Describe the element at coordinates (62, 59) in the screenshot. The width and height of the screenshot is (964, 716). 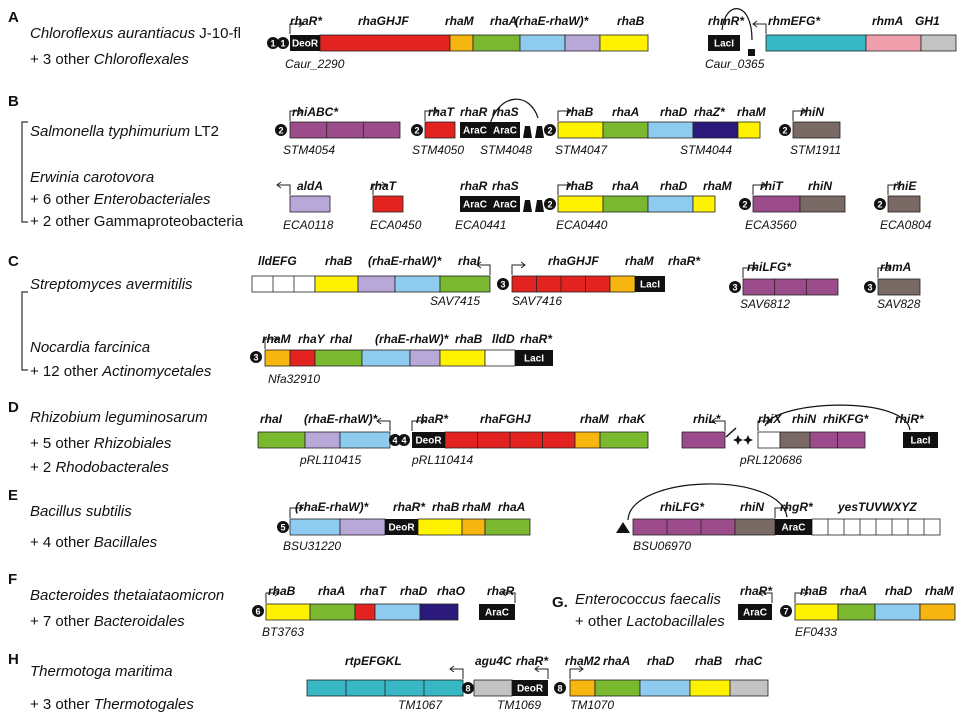
I see `organism-part: + 3 other` at that location.